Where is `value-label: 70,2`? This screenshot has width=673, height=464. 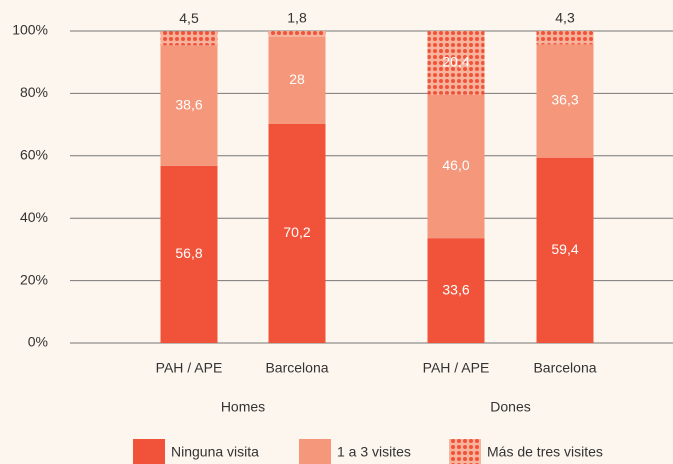
value-label: 70,2 is located at coordinates (296, 232).